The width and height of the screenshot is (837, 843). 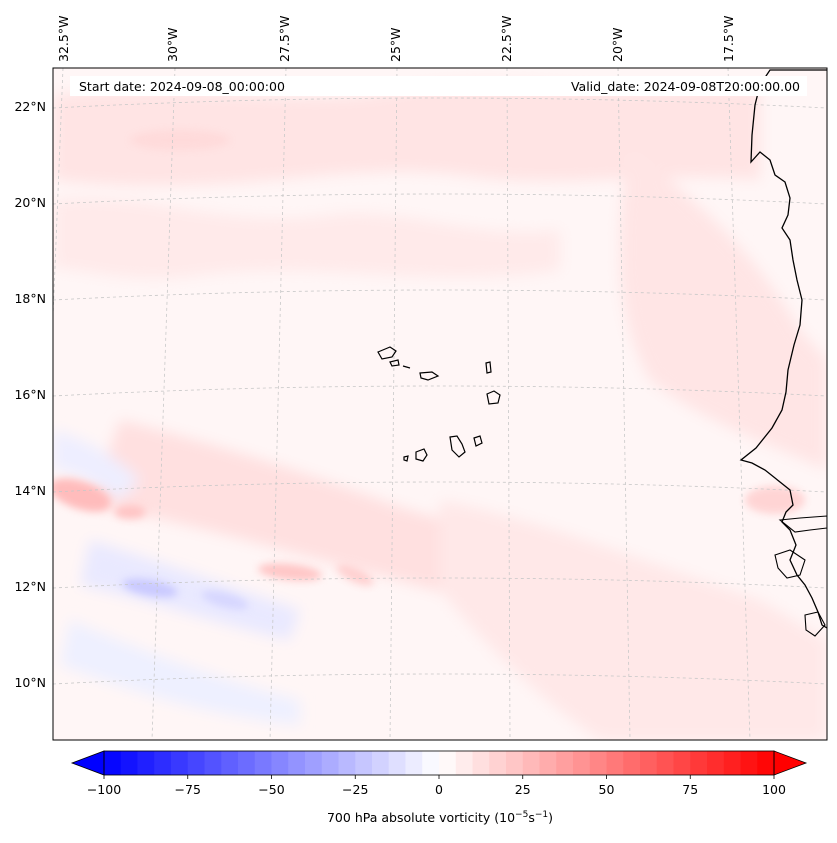 I want to click on colorbar-label-exp2: −1, so click(x=541, y=815).